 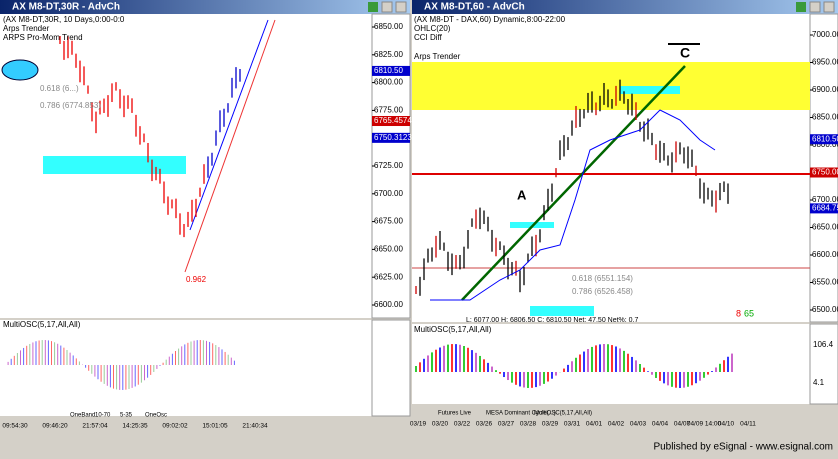 What do you see at coordinates (521, 414) in the screenshot?
I see `tab: MESA Dominant Cycle(...)` at bounding box center [521, 414].